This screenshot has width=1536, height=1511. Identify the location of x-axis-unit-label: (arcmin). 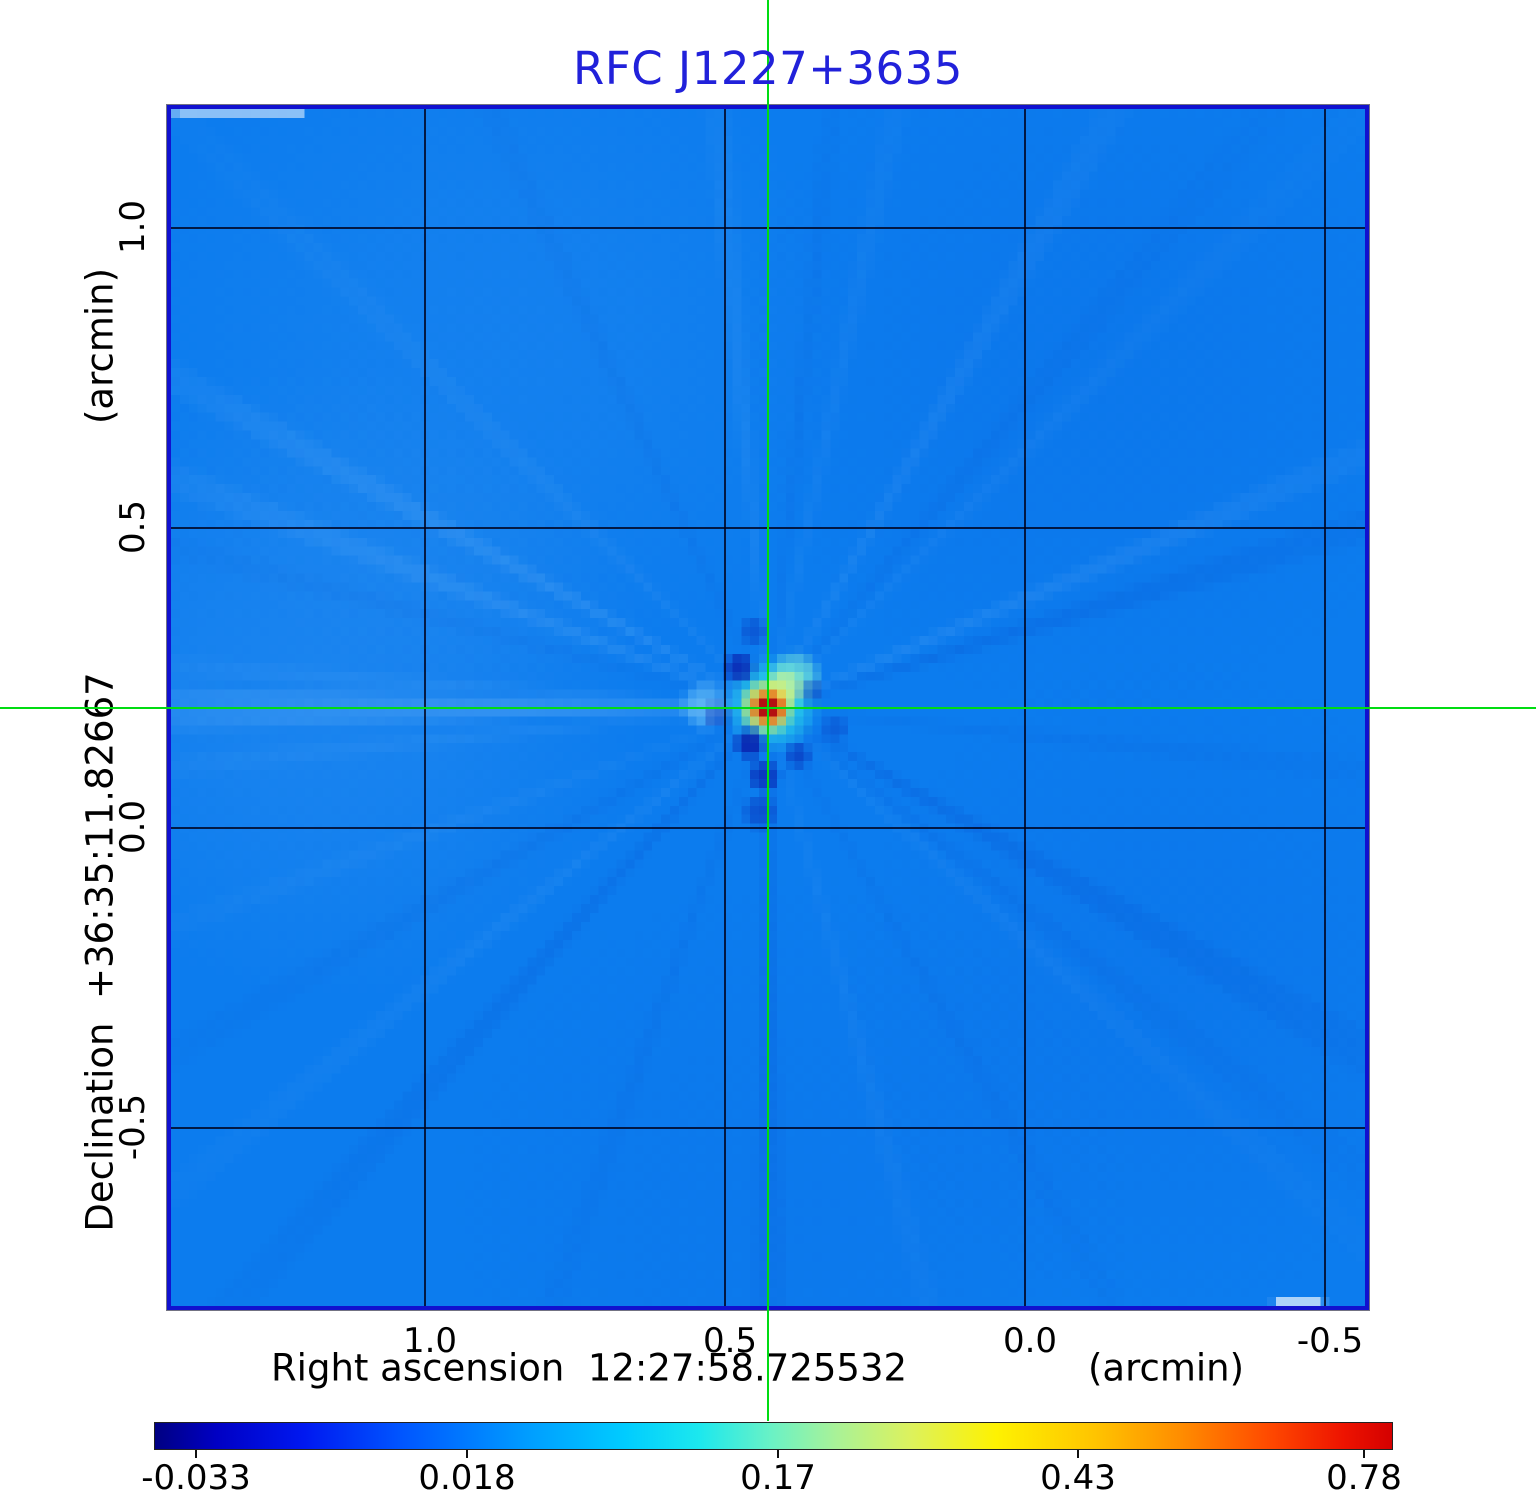
(1166, 1368).